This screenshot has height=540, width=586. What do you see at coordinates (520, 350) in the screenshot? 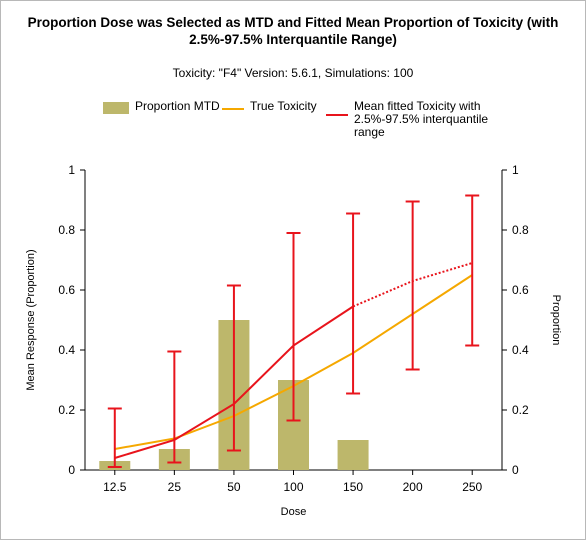
I see `y-tick-label-right: 0.4` at bounding box center [520, 350].